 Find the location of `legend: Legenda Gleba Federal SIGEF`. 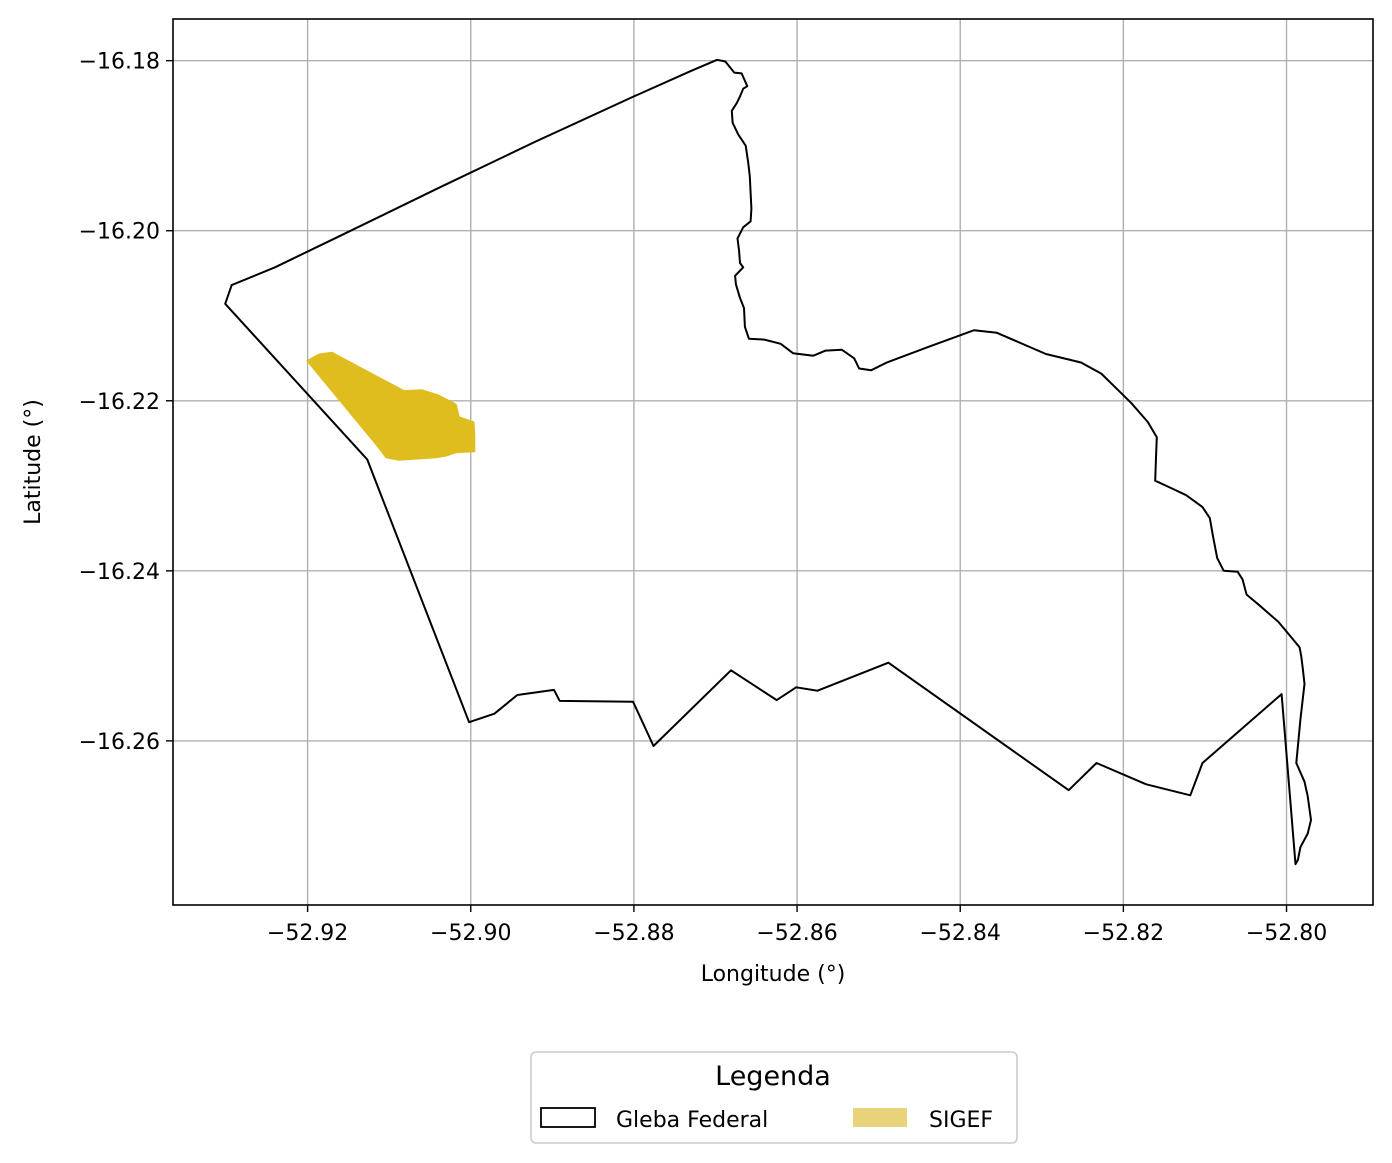

legend: Legenda Gleba Federal SIGEF is located at coordinates (774, 1097).